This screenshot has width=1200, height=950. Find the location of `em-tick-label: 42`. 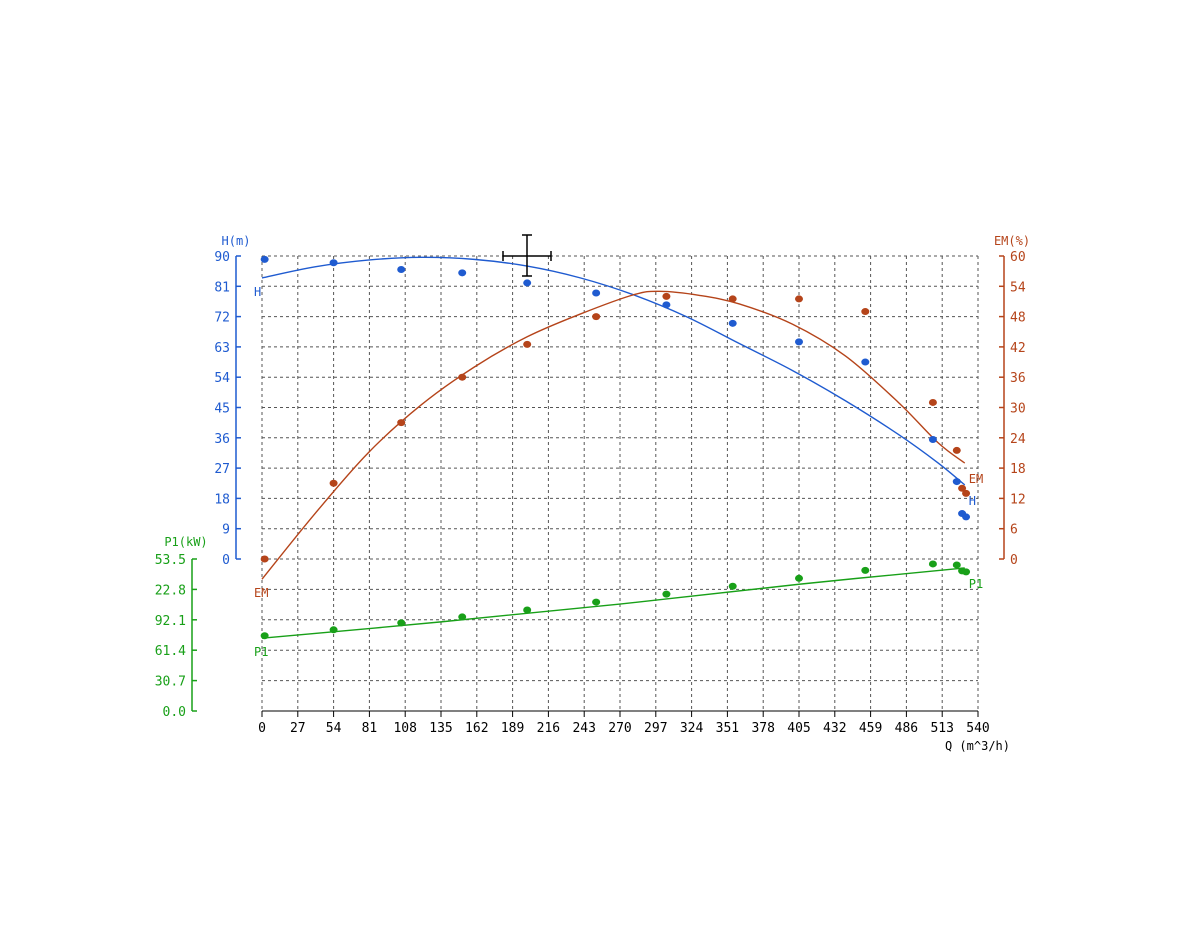

em-tick-label: 42 is located at coordinates (1018, 348).